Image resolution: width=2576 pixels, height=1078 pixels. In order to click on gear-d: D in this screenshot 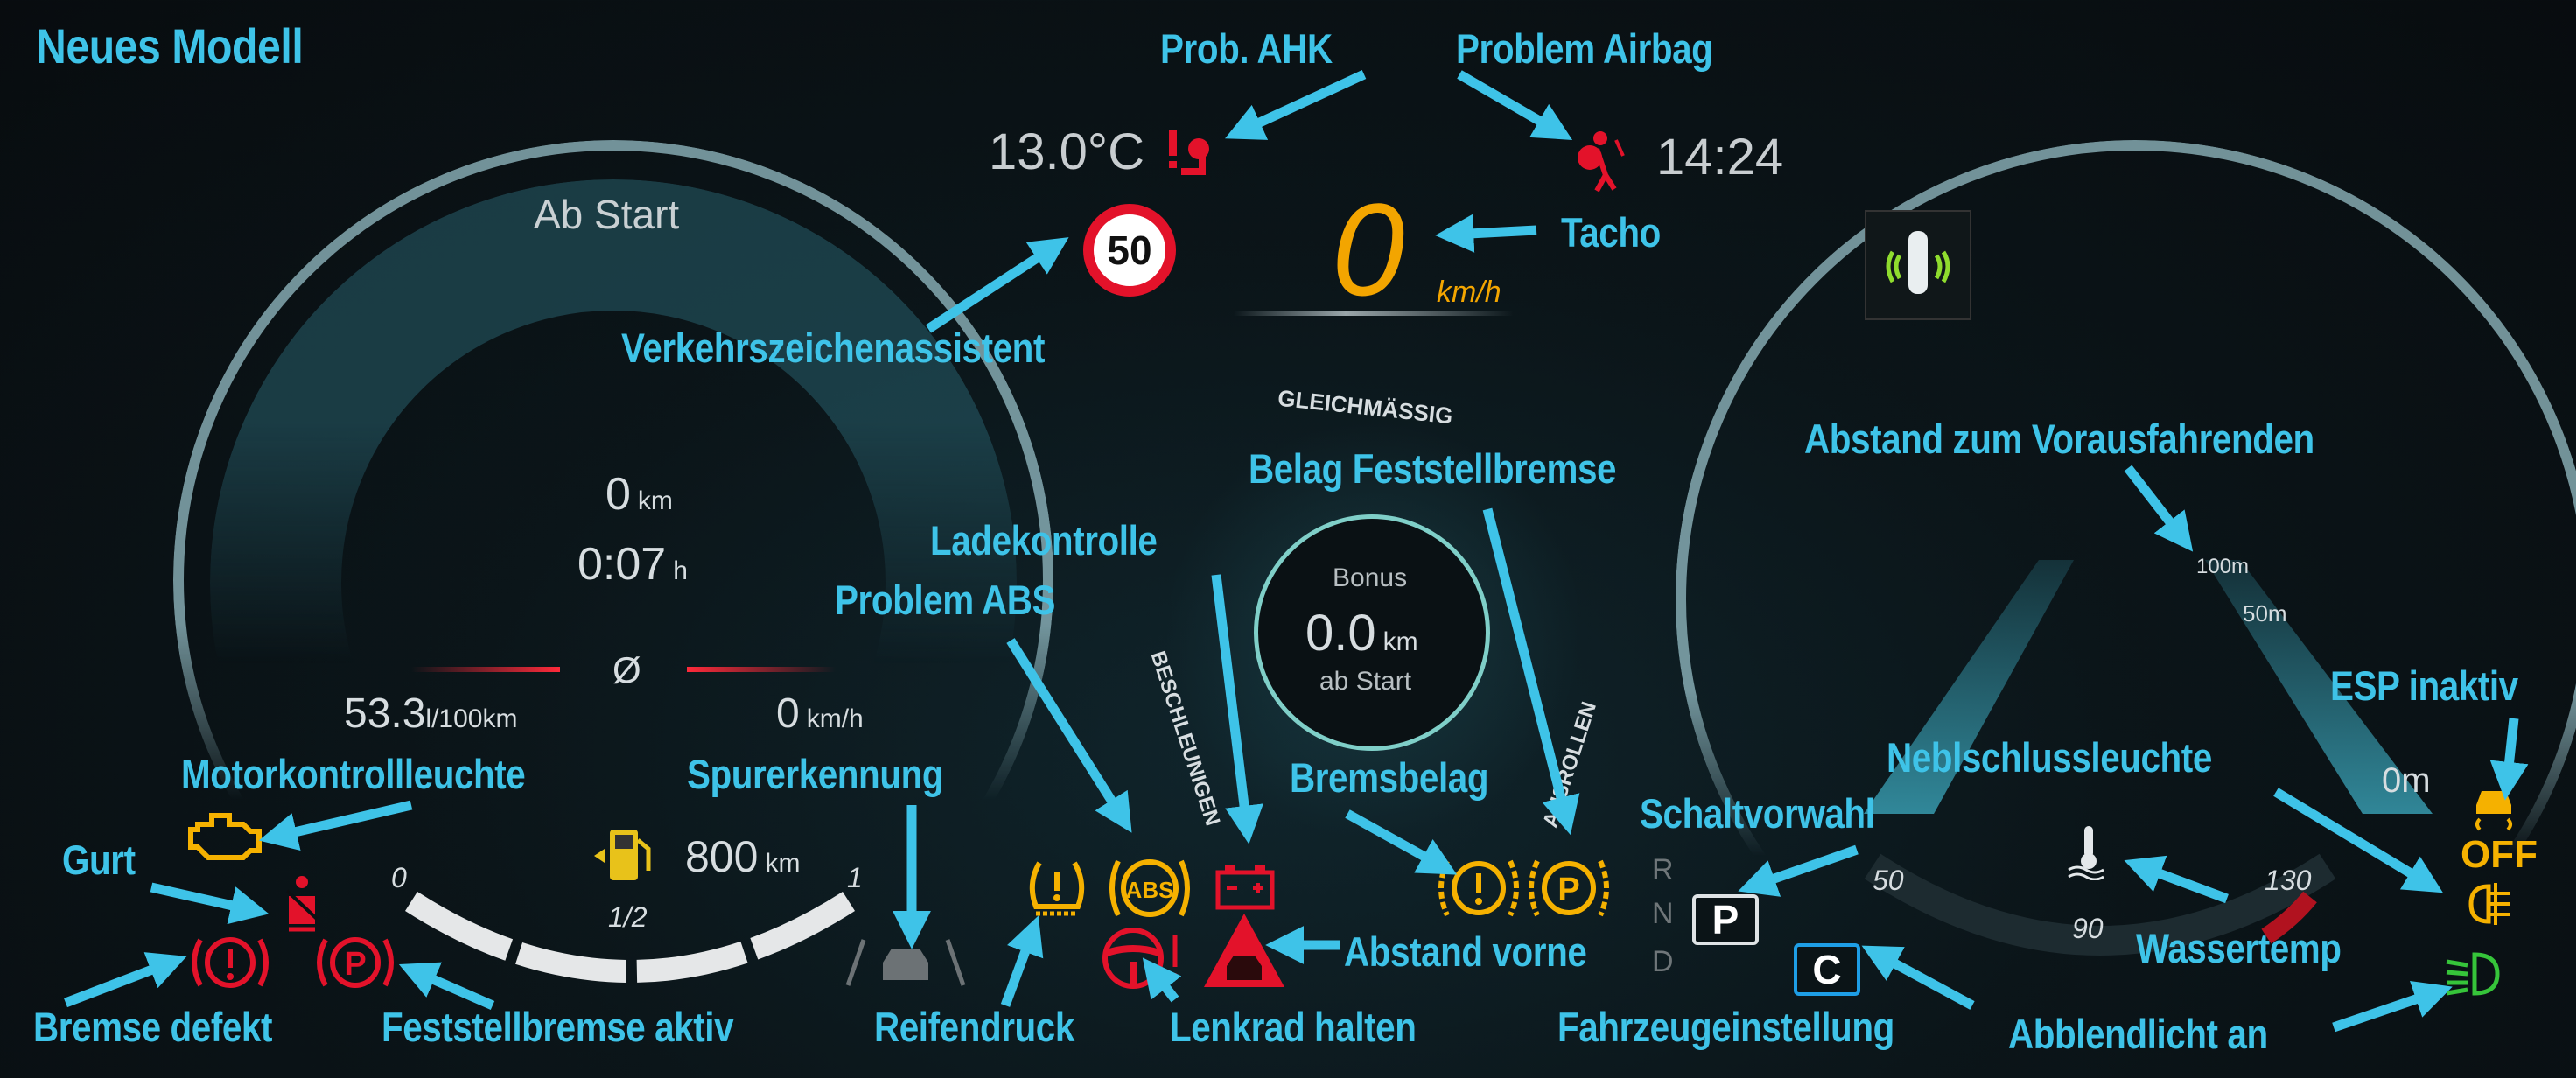, I will do `click(1663, 961)`.